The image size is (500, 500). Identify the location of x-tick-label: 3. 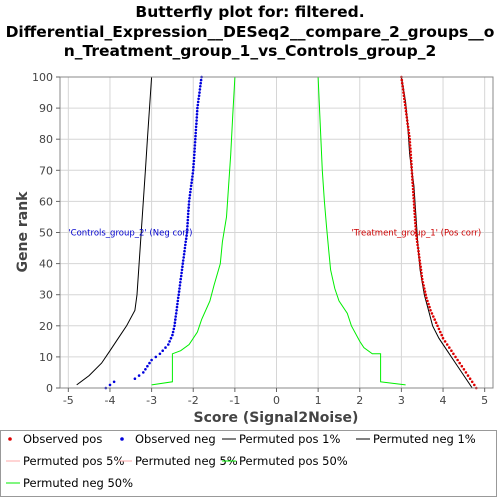
(401, 400).